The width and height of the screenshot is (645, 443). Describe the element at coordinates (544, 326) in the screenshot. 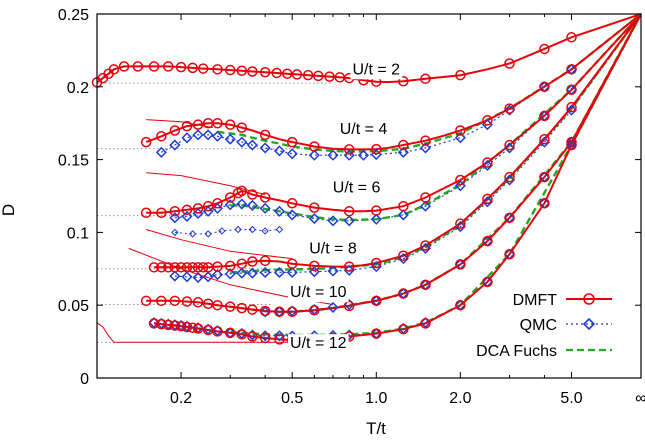

I see `legend: DMFT QMC DCA Fuchs` at that location.